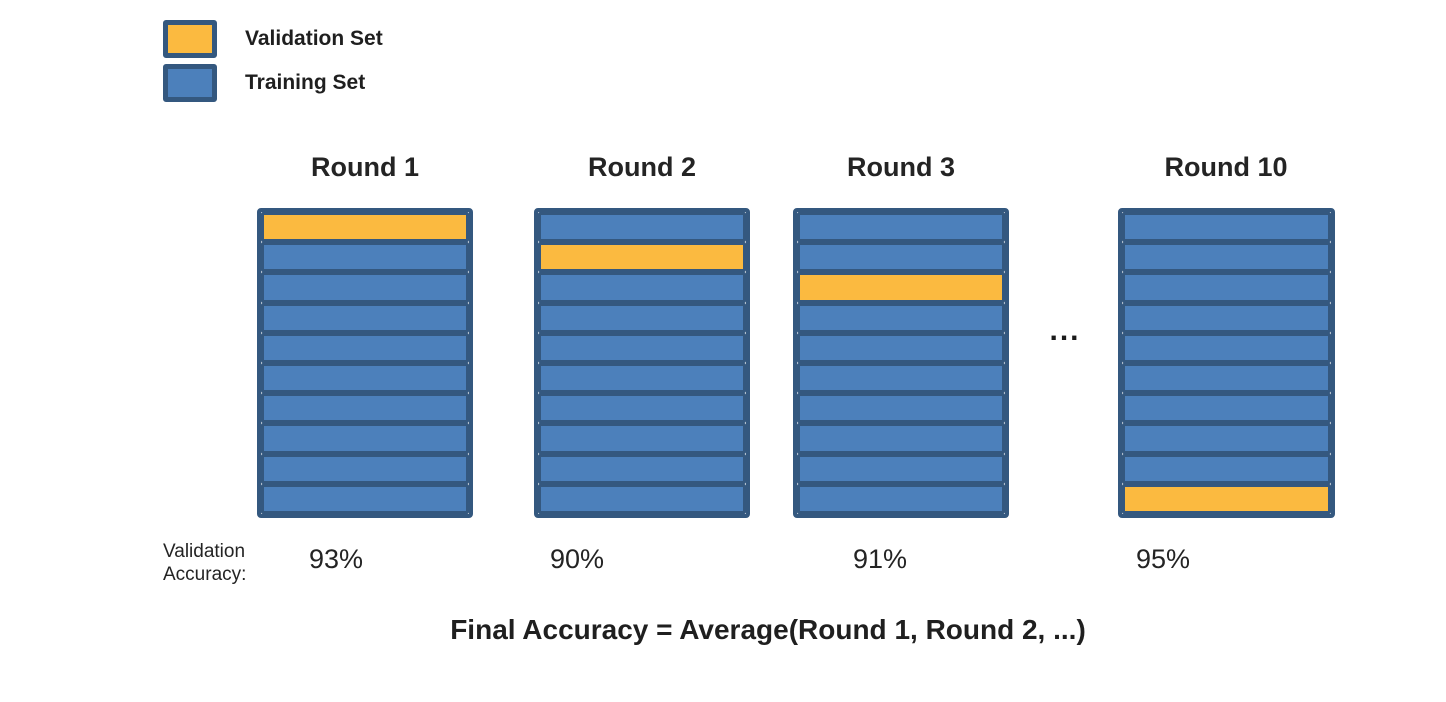  I want to click on round-10-title: Round 10, so click(1226, 167).